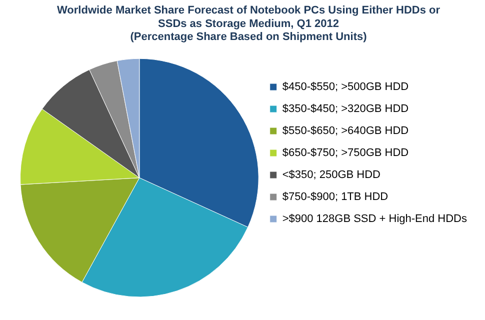 This screenshot has height=320, width=485. I want to click on legend-label: $750-$900; 1TB HDD, so click(335, 197).